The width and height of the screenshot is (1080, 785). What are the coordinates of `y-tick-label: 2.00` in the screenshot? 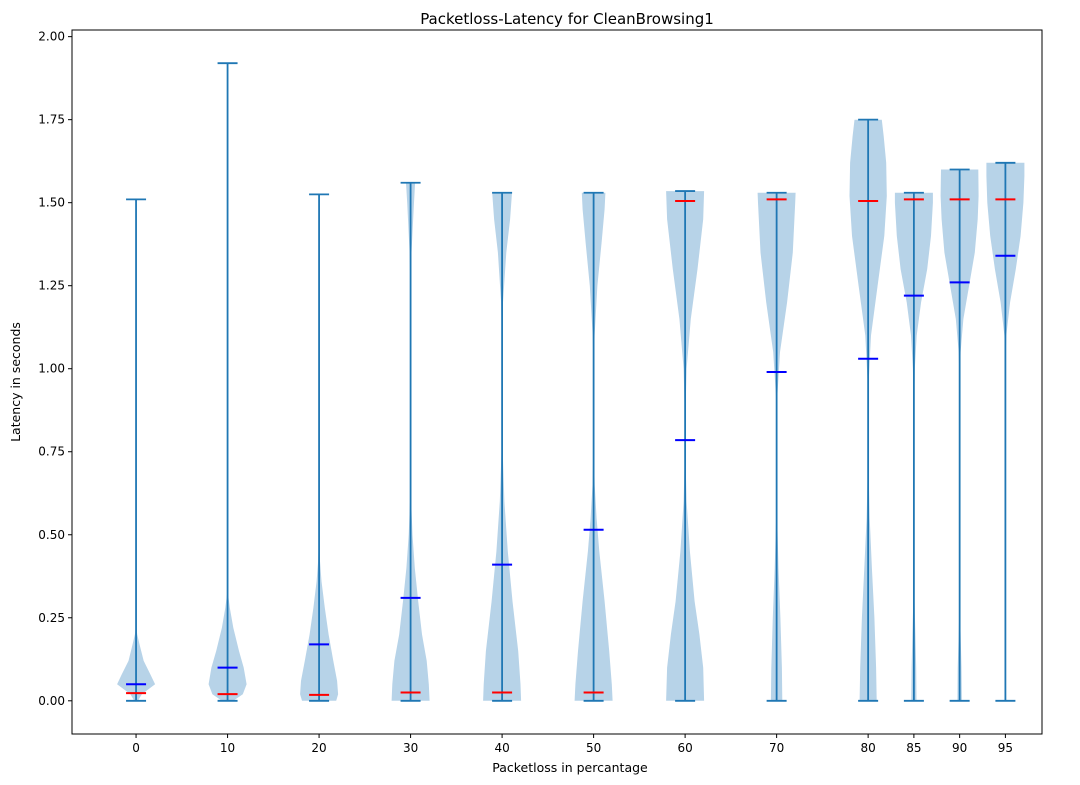 It's located at (51, 37).